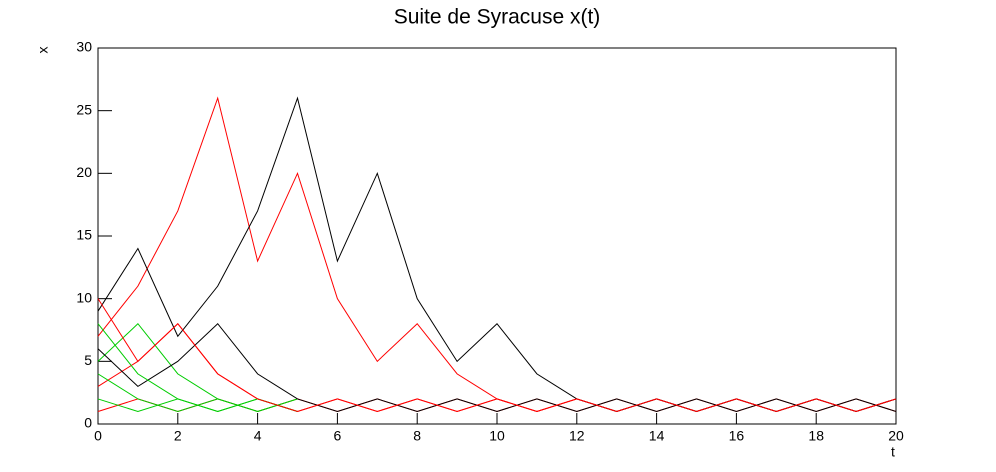  What do you see at coordinates (84, 47) in the screenshot?
I see `y-tick-label: 30` at bounding box center [84, 47].